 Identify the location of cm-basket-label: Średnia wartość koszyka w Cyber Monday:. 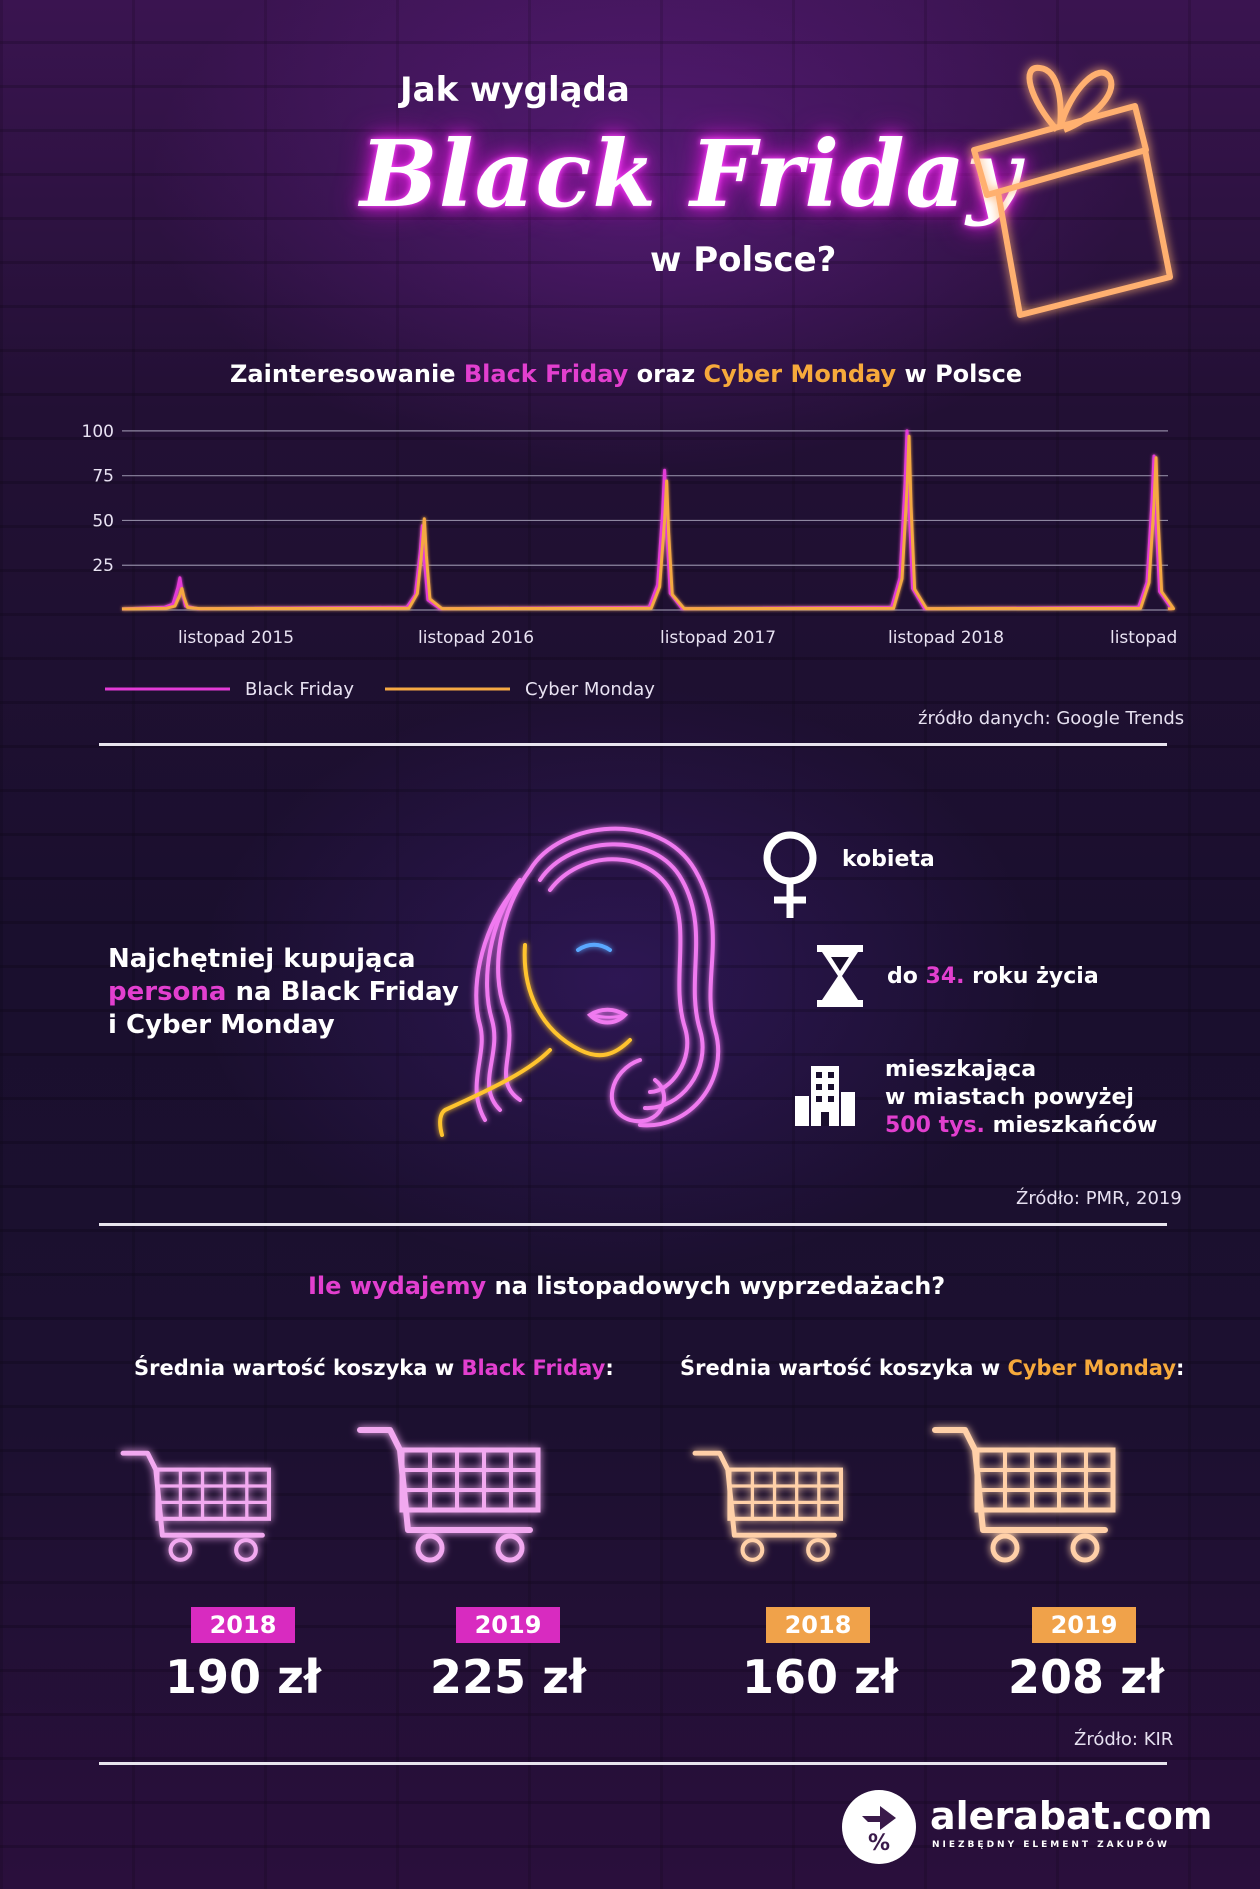
(932, 1368).